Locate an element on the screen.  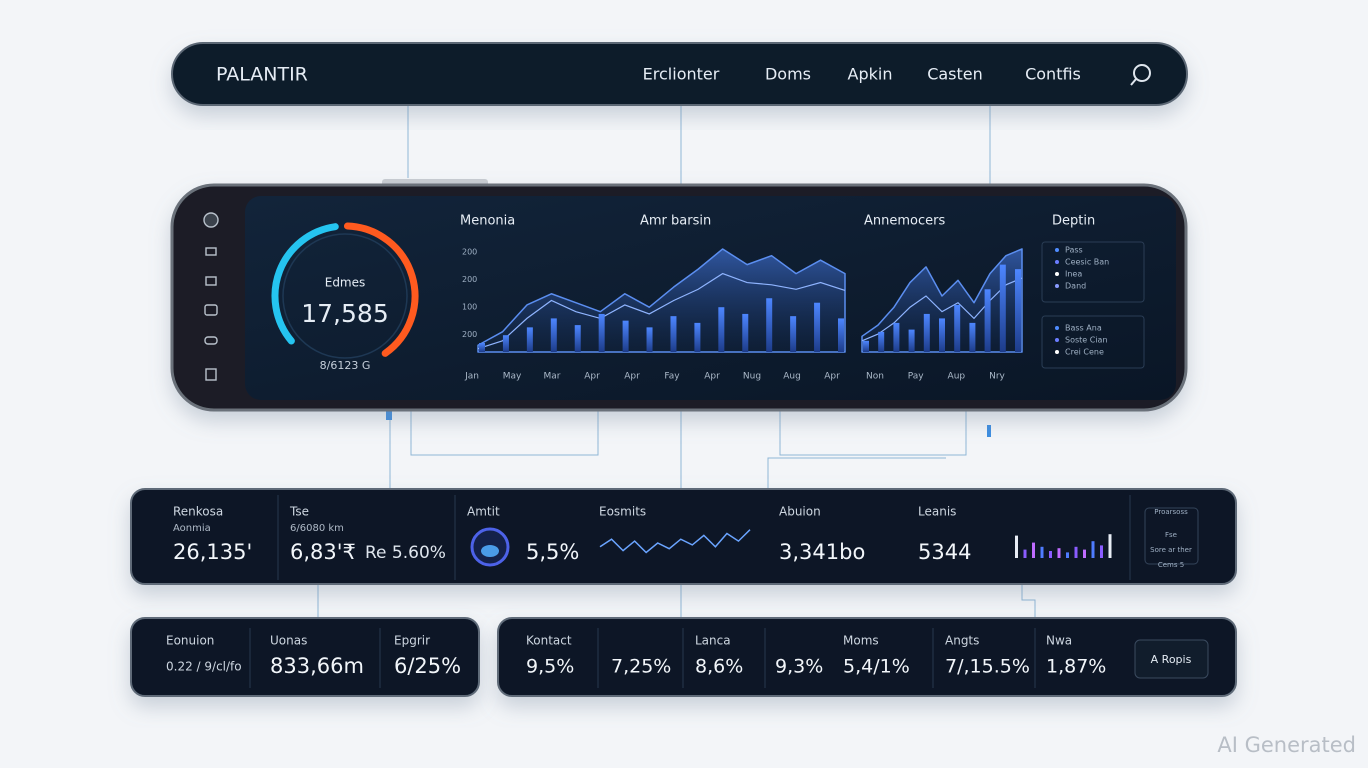
stats-panel is located at coordinates (683, 536).